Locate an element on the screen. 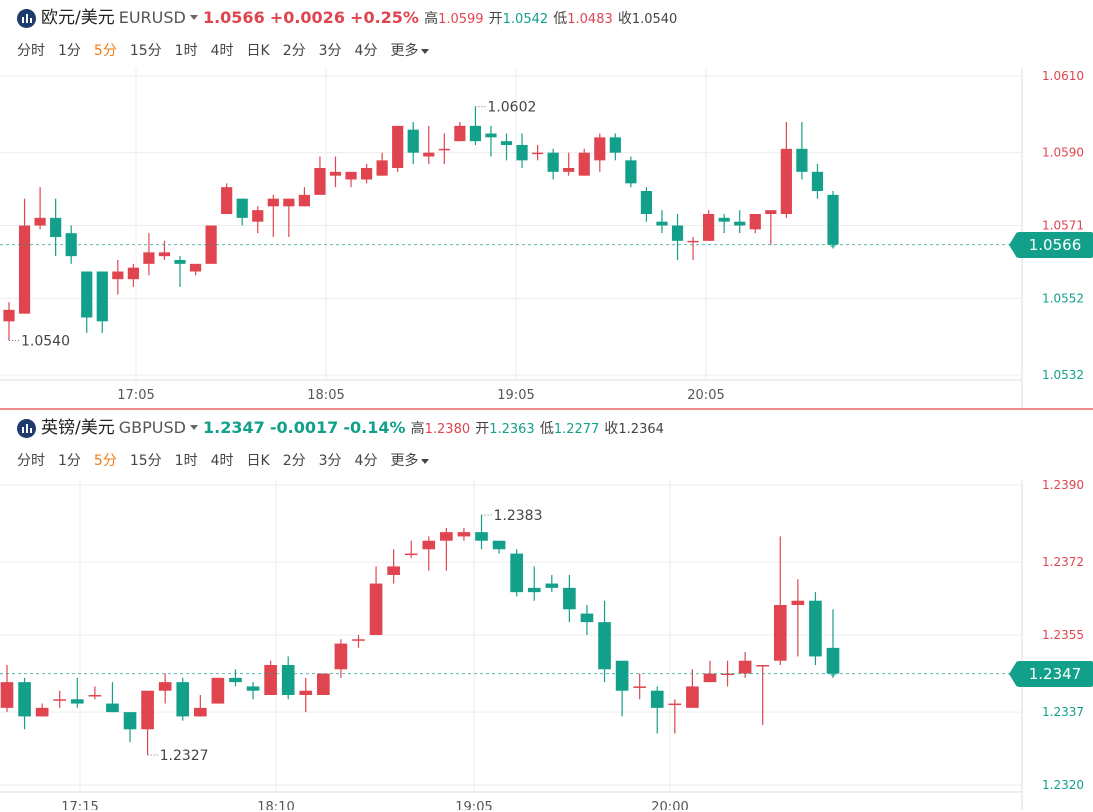  price-change-percent: -0.14% is located at coordinates (374, 427).